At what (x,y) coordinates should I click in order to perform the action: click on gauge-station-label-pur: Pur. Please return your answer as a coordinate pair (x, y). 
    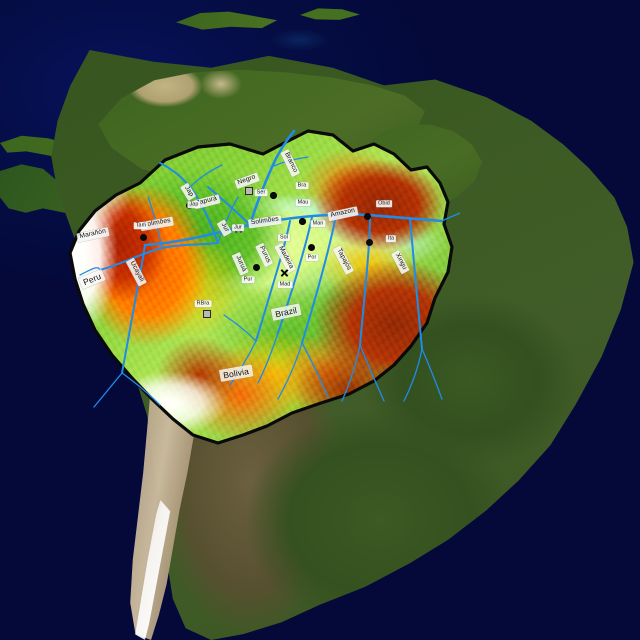
    Looking at the image, I should click on (248, 280).